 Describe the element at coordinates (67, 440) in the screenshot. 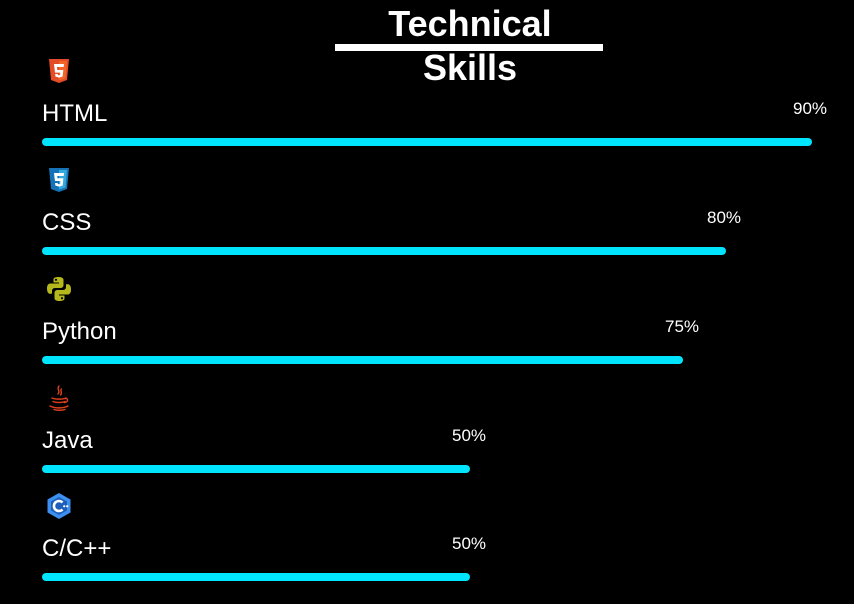

I see `skill-name: Java` at that location.